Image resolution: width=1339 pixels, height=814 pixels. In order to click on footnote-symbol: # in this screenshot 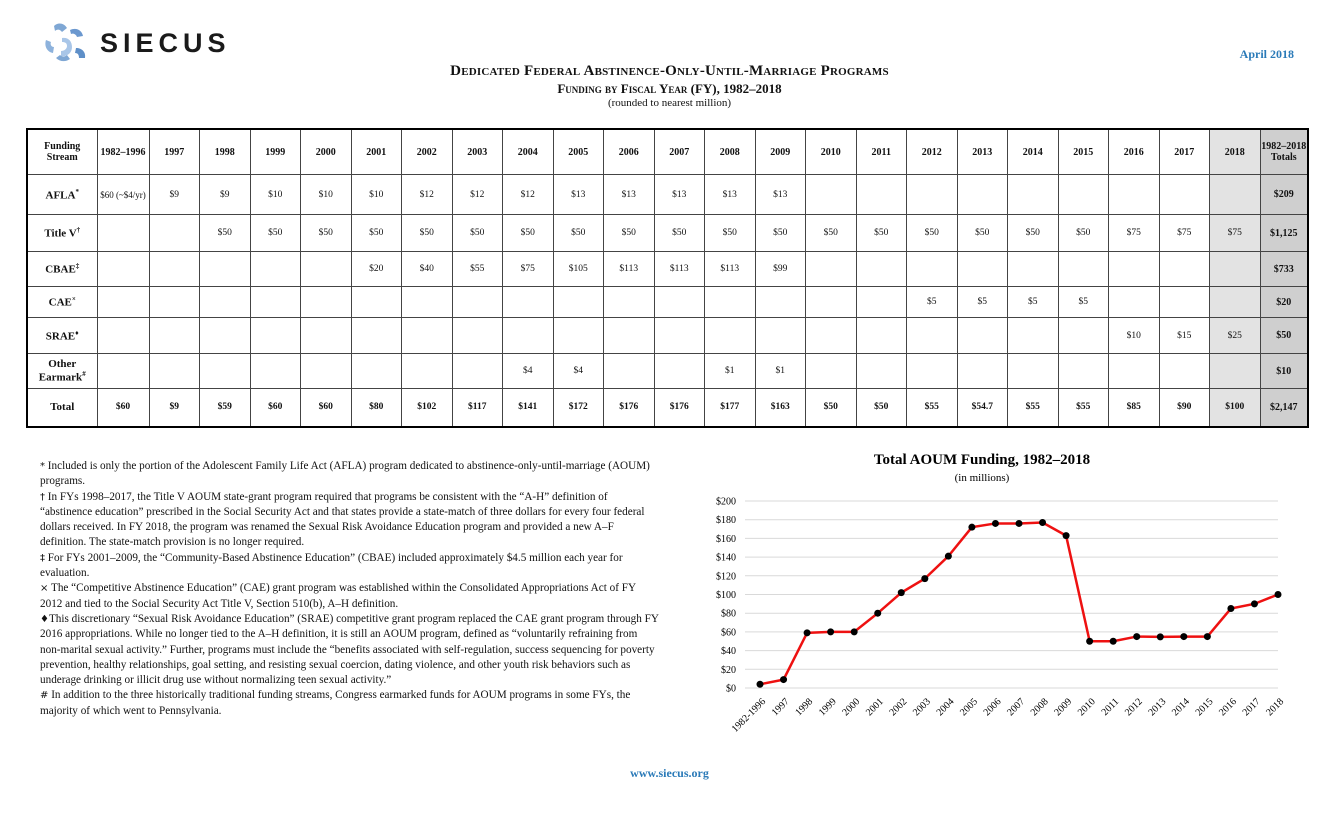, I will do `click(44, 696)`.